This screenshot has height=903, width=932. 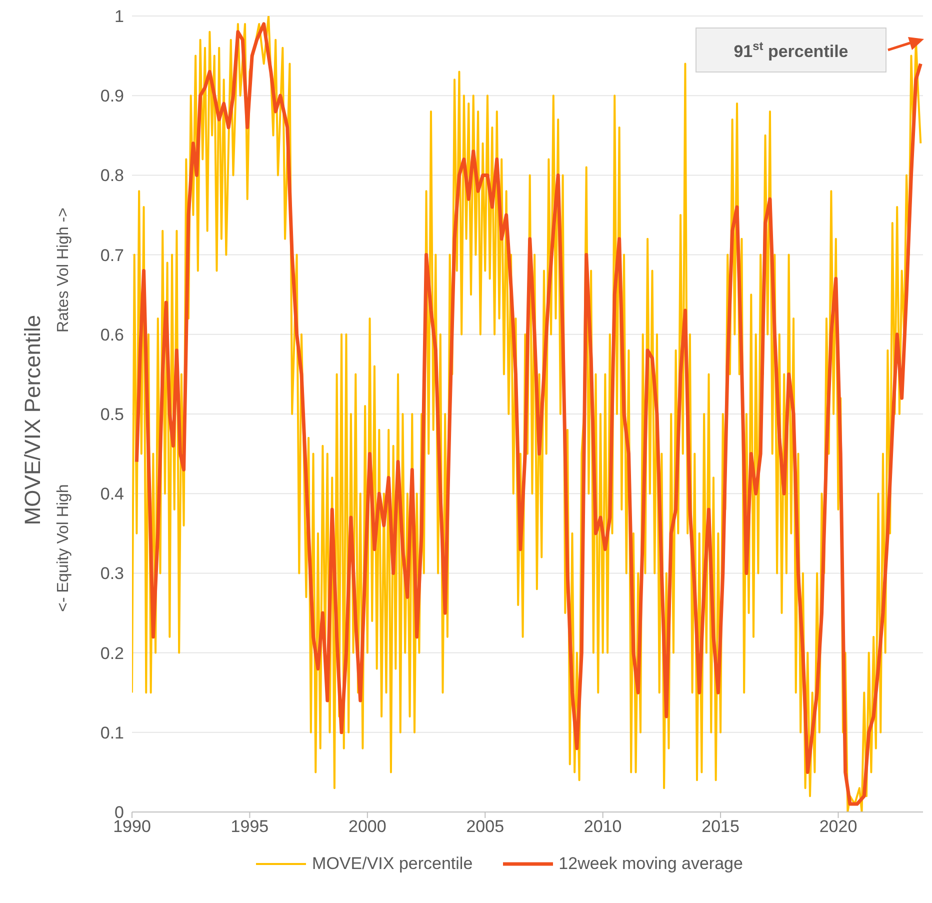 I want to click on x-tick-label: 1995, so click(x=249, y=826).